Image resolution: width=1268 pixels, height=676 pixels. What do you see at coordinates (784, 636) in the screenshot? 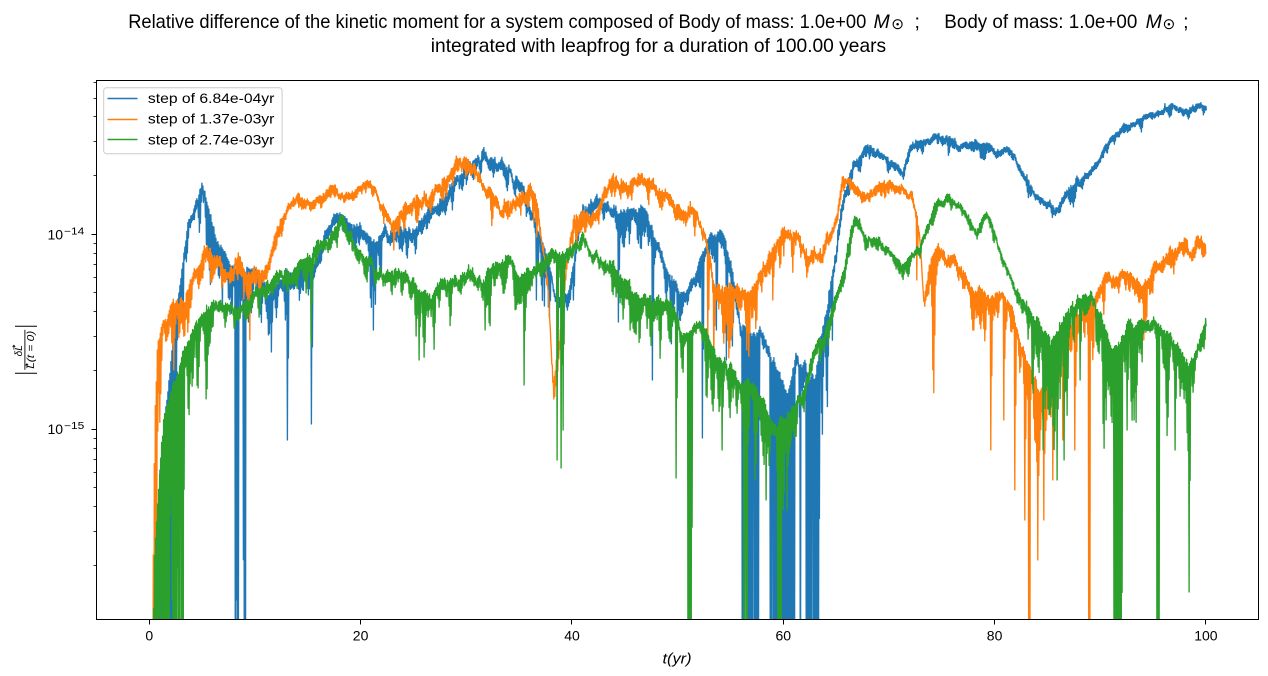
I see `svg-text: 60` at bounding box center [784, 636].